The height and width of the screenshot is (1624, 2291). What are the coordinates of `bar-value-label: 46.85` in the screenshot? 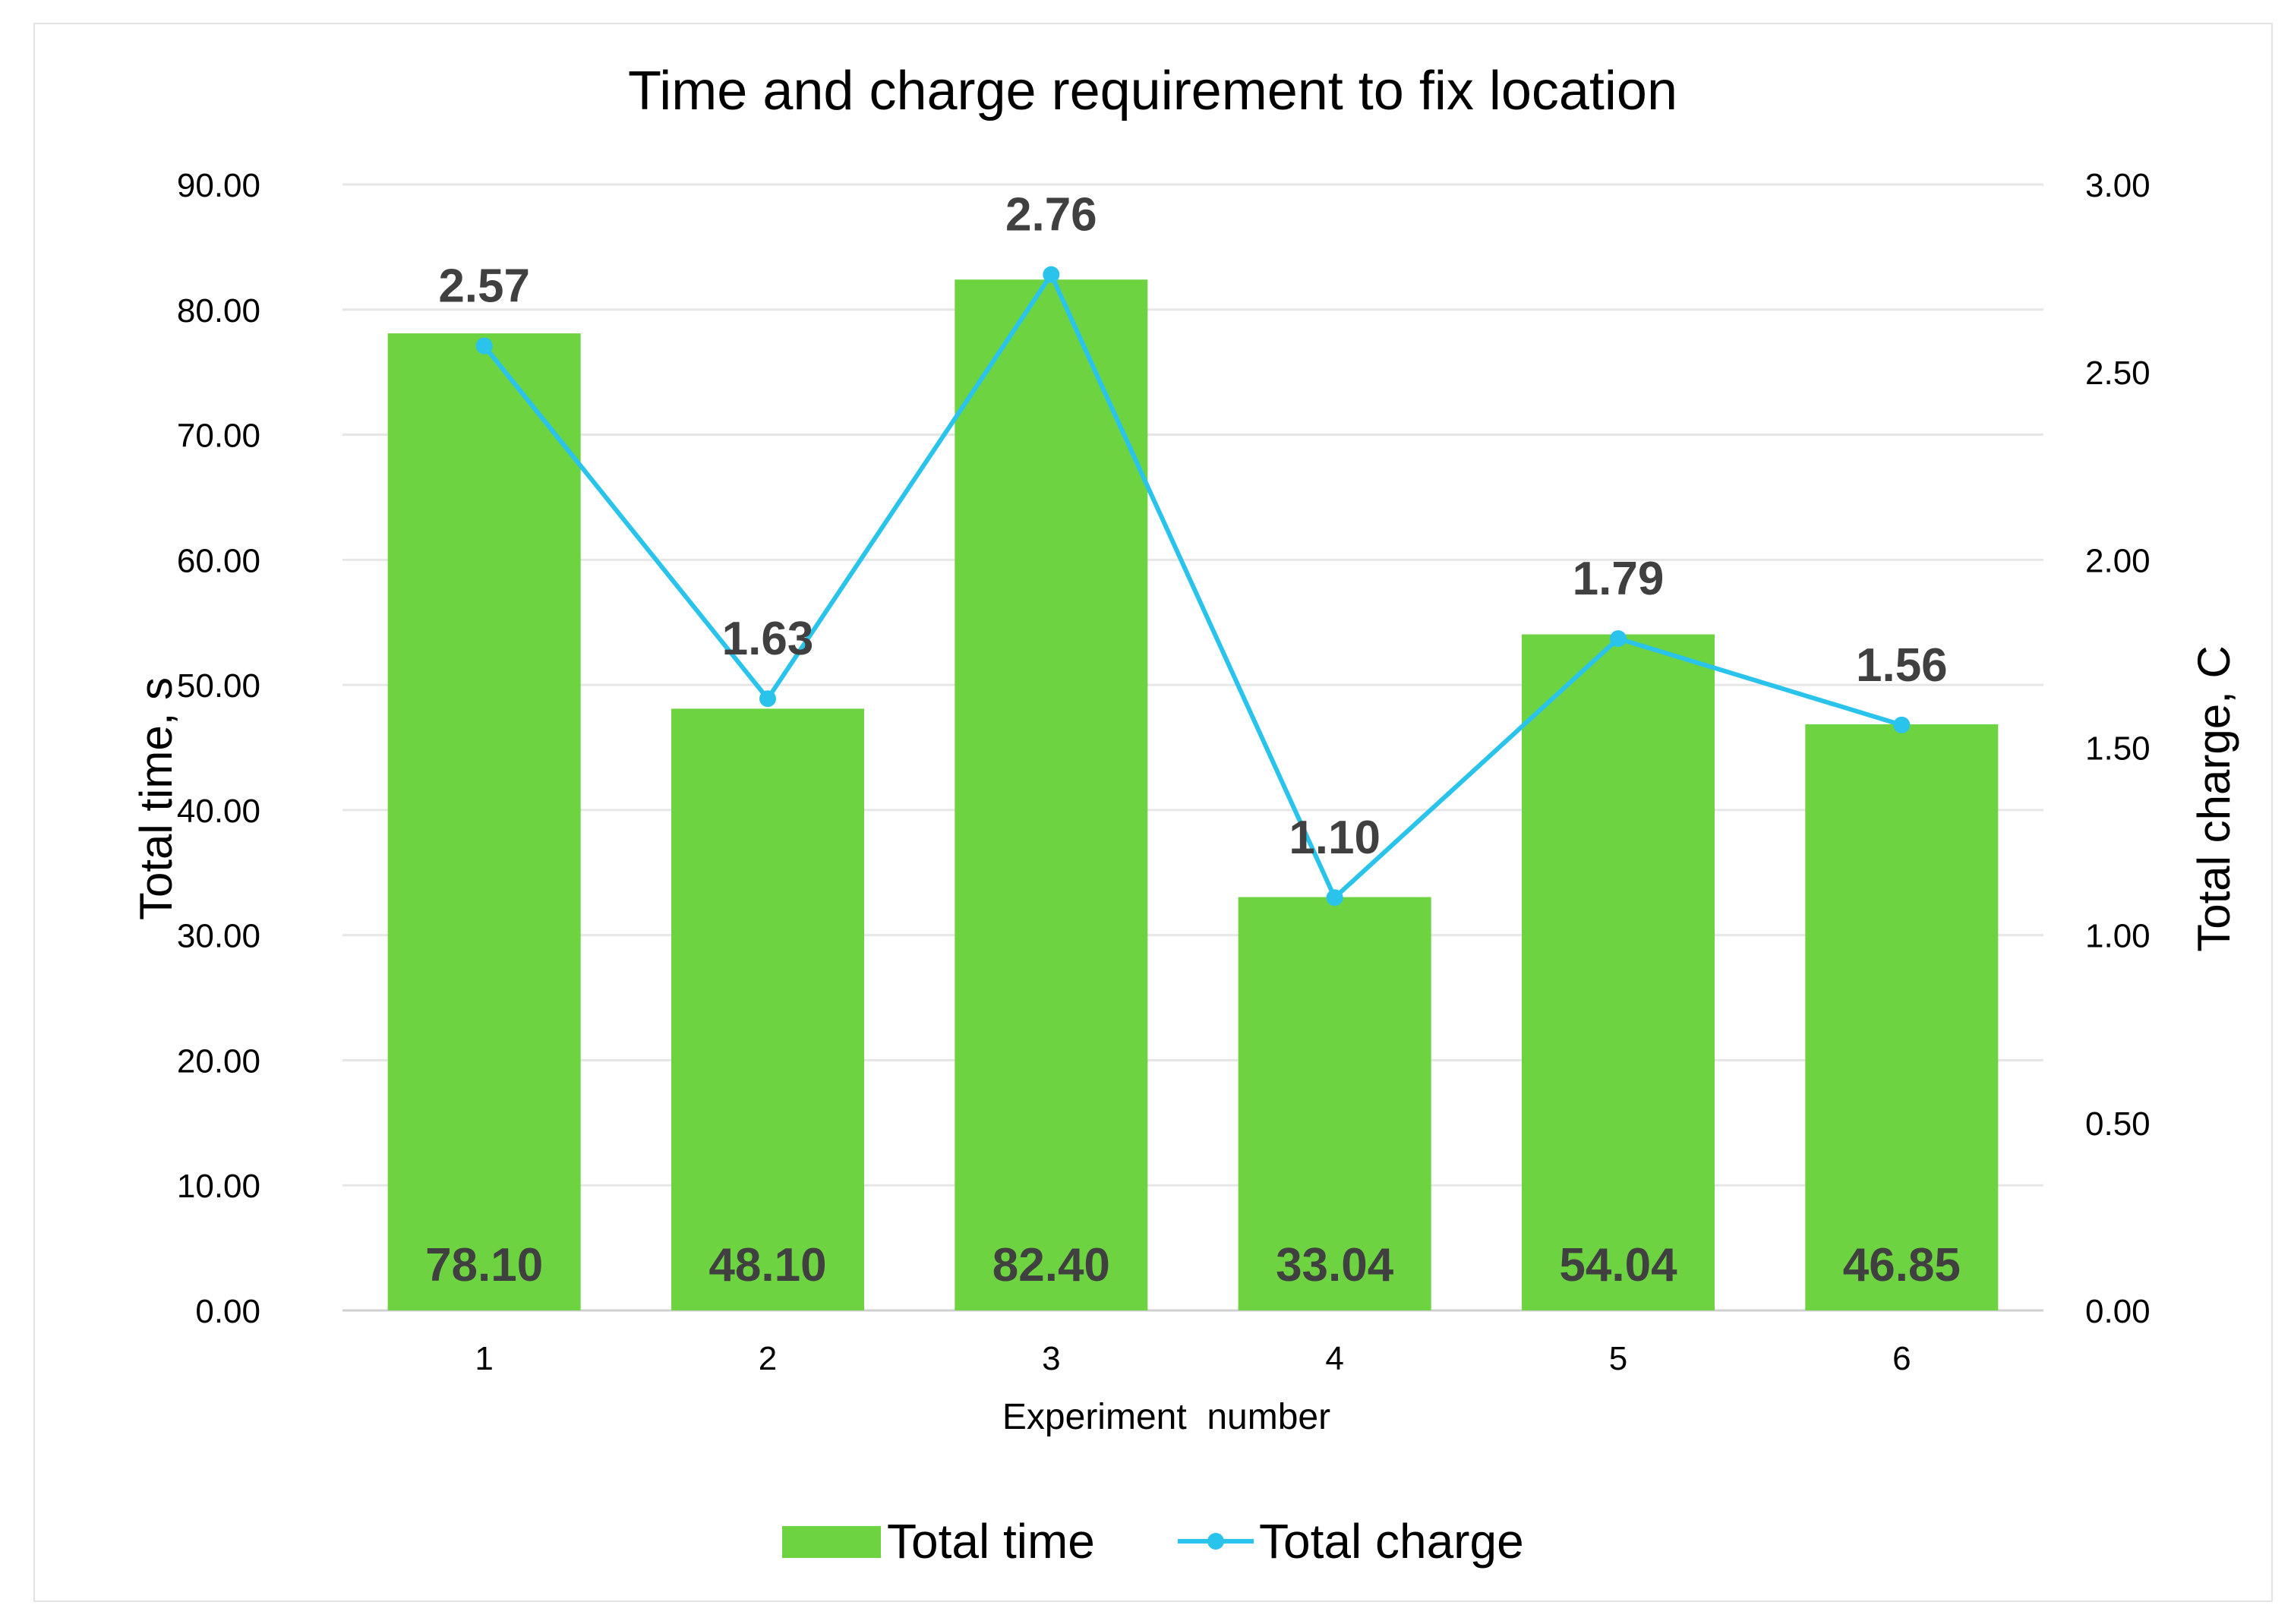 It's located at (1902, 1265).